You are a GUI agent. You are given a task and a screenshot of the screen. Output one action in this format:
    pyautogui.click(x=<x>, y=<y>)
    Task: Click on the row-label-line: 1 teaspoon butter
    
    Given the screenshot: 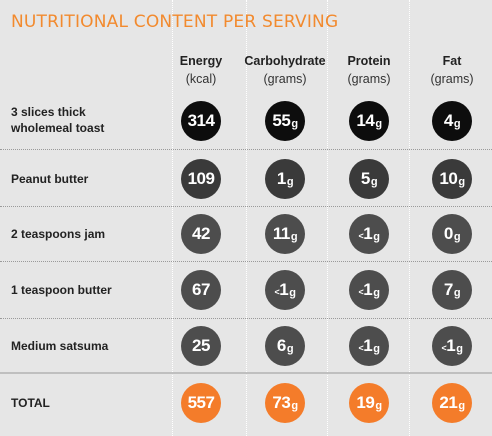 What is the action you would take?
    pyautogui.click(x=61, y=290)
    